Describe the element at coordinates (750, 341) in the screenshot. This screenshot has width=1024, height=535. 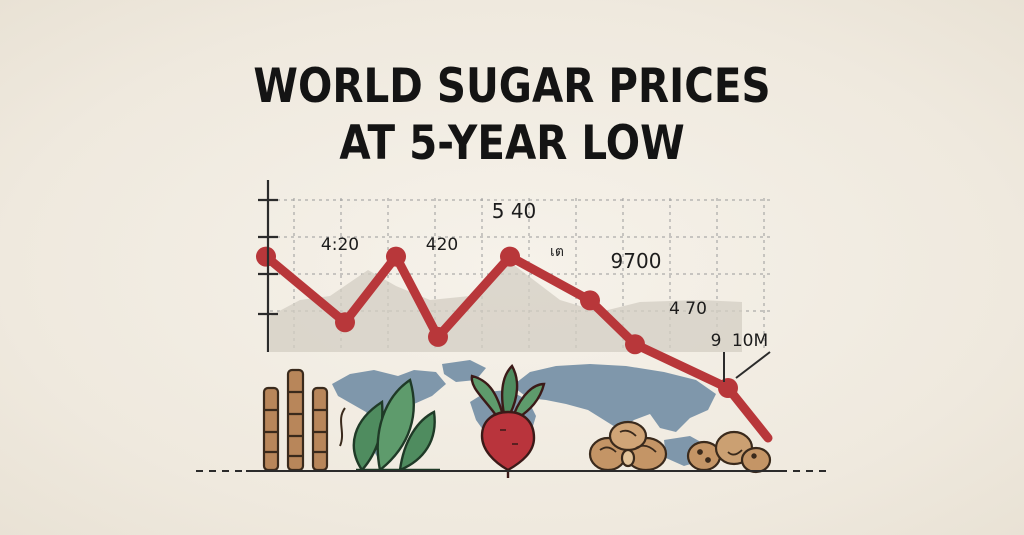
I see `annotation-label: 10M` at that location.